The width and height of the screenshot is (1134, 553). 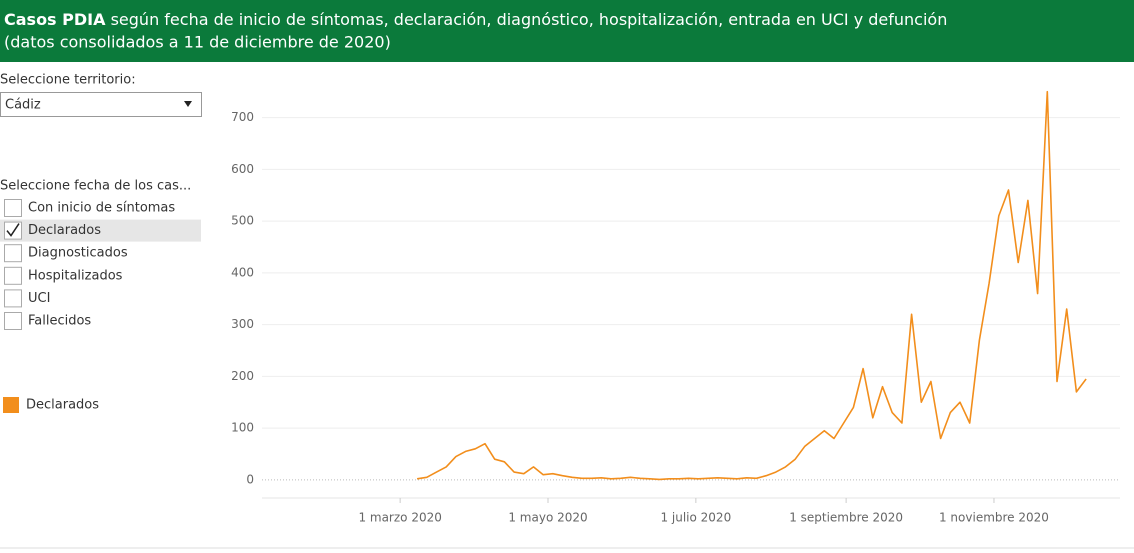 I want to click on header-bar, so click(x=567, y=31).